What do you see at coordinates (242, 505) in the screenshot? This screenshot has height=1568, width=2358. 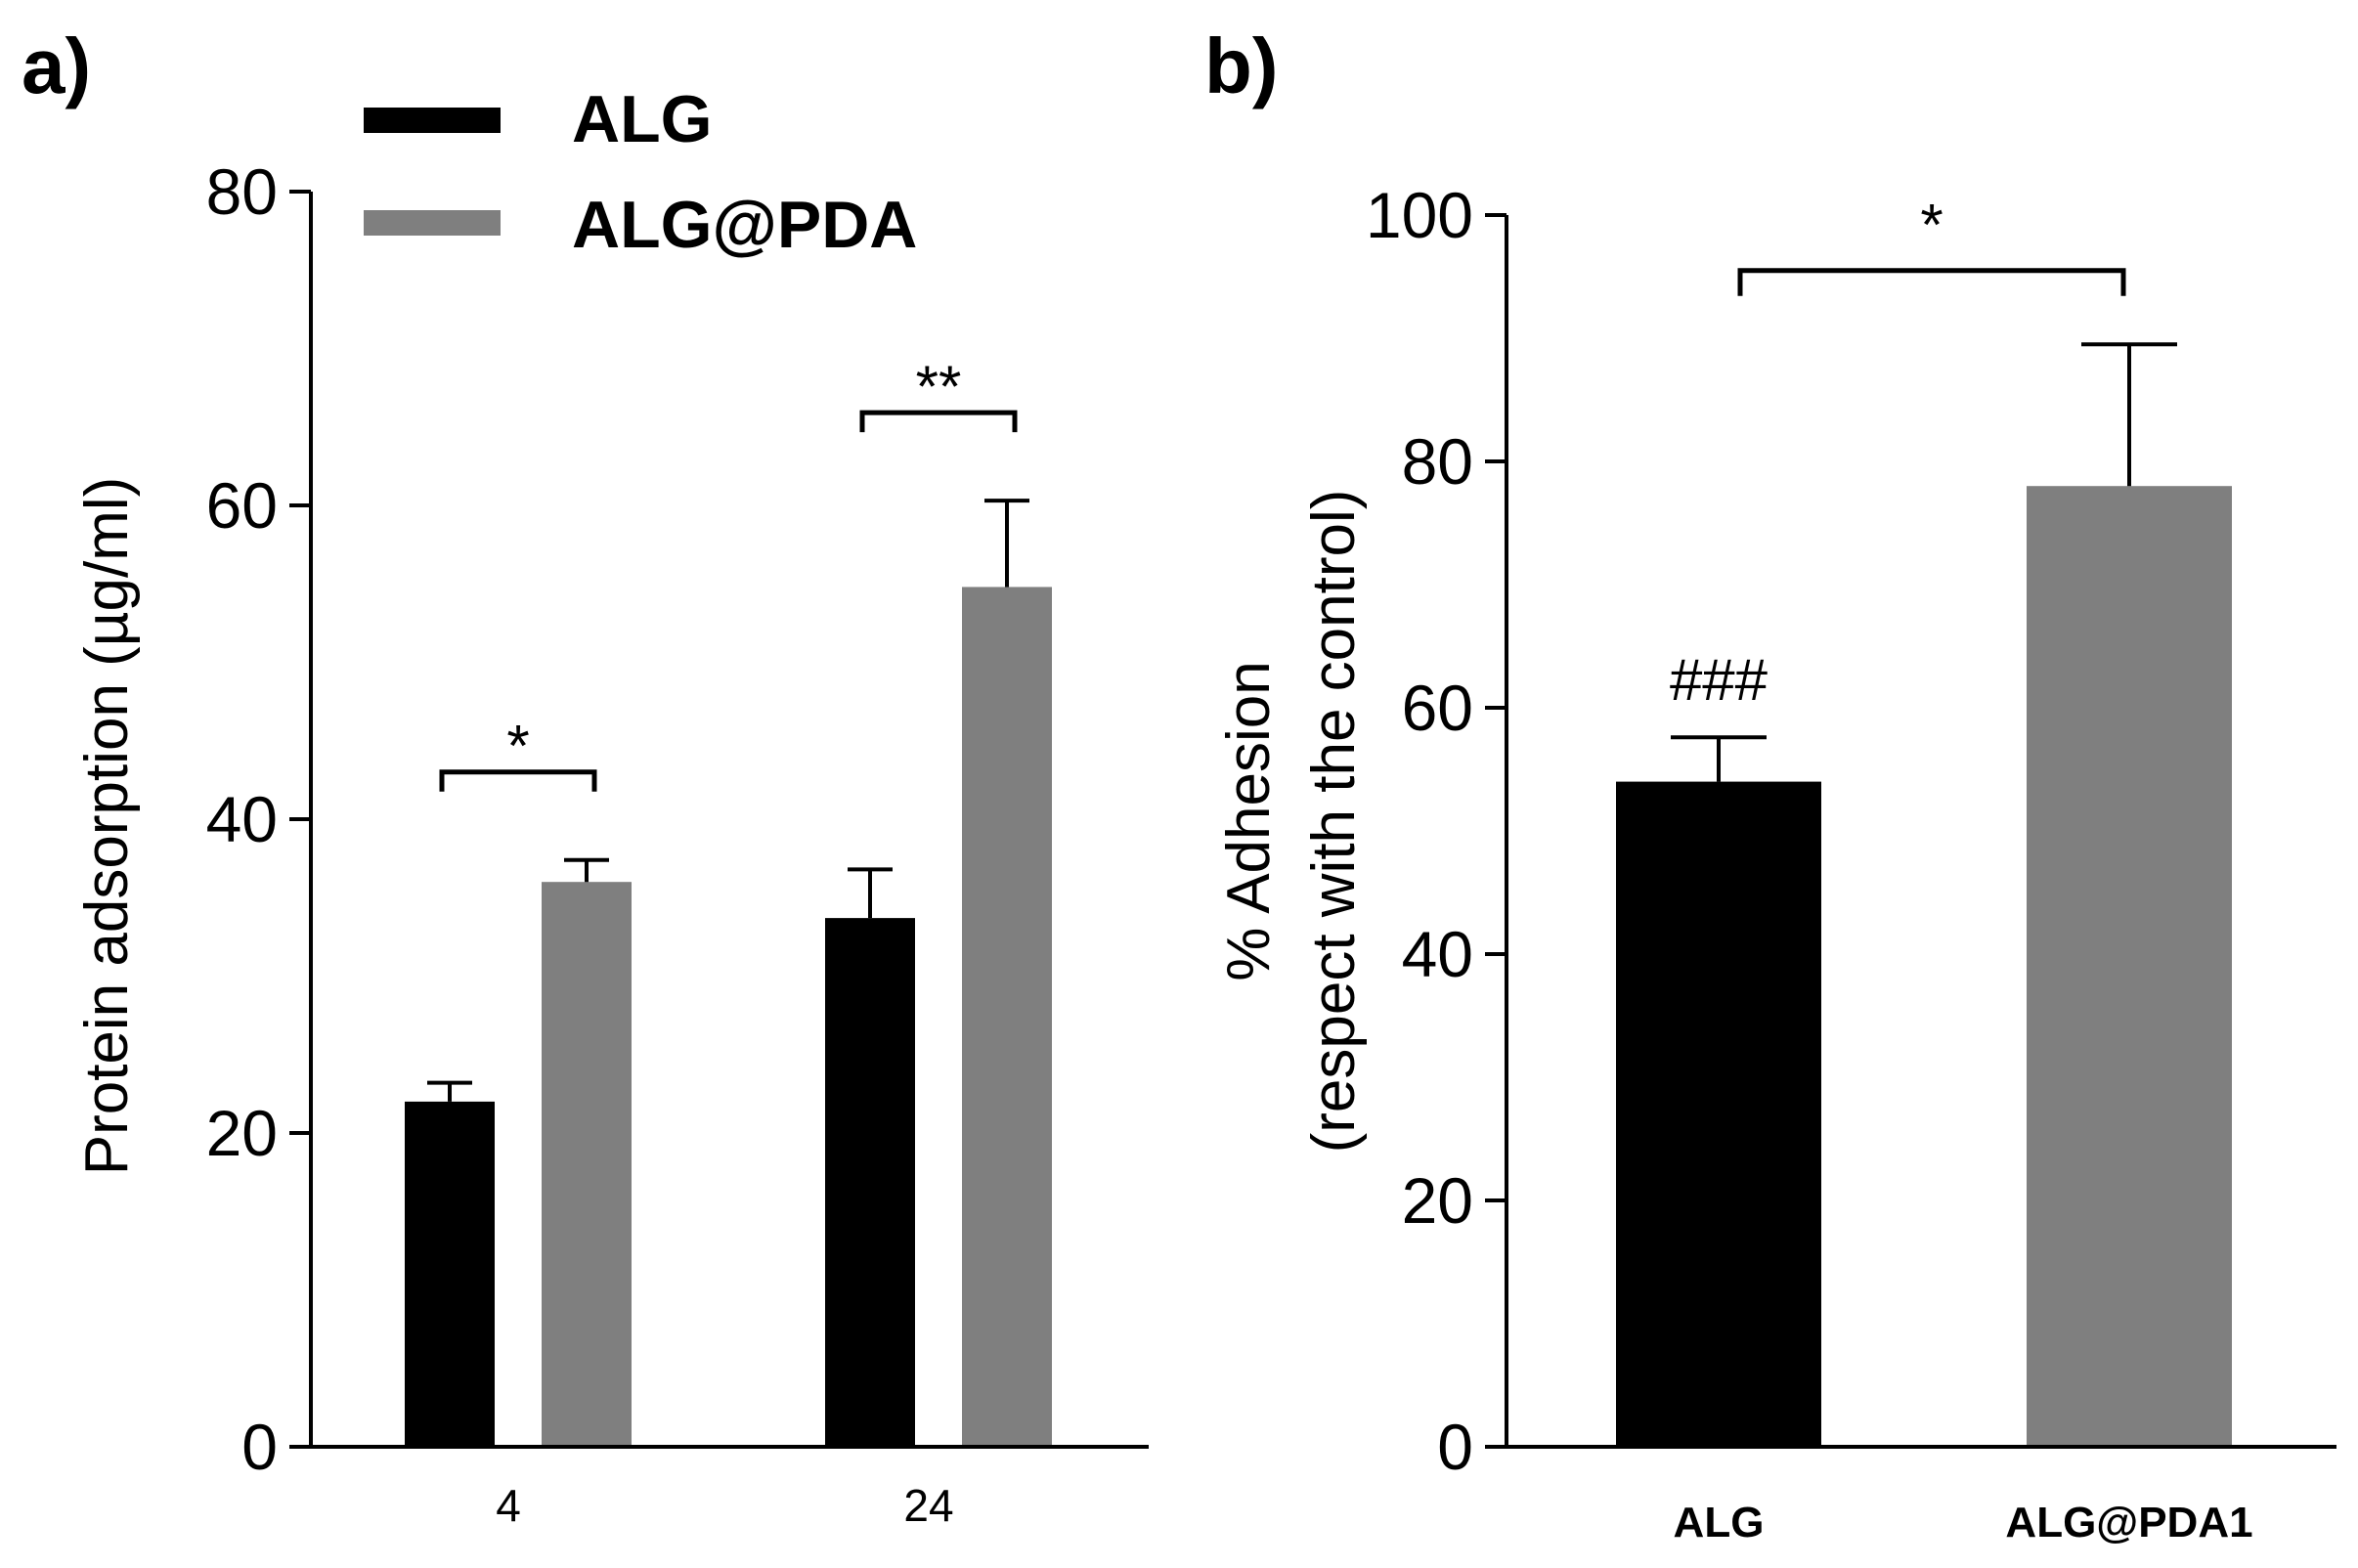 I see `y-tick-label-a: 60` at bounding box center [242, 505].